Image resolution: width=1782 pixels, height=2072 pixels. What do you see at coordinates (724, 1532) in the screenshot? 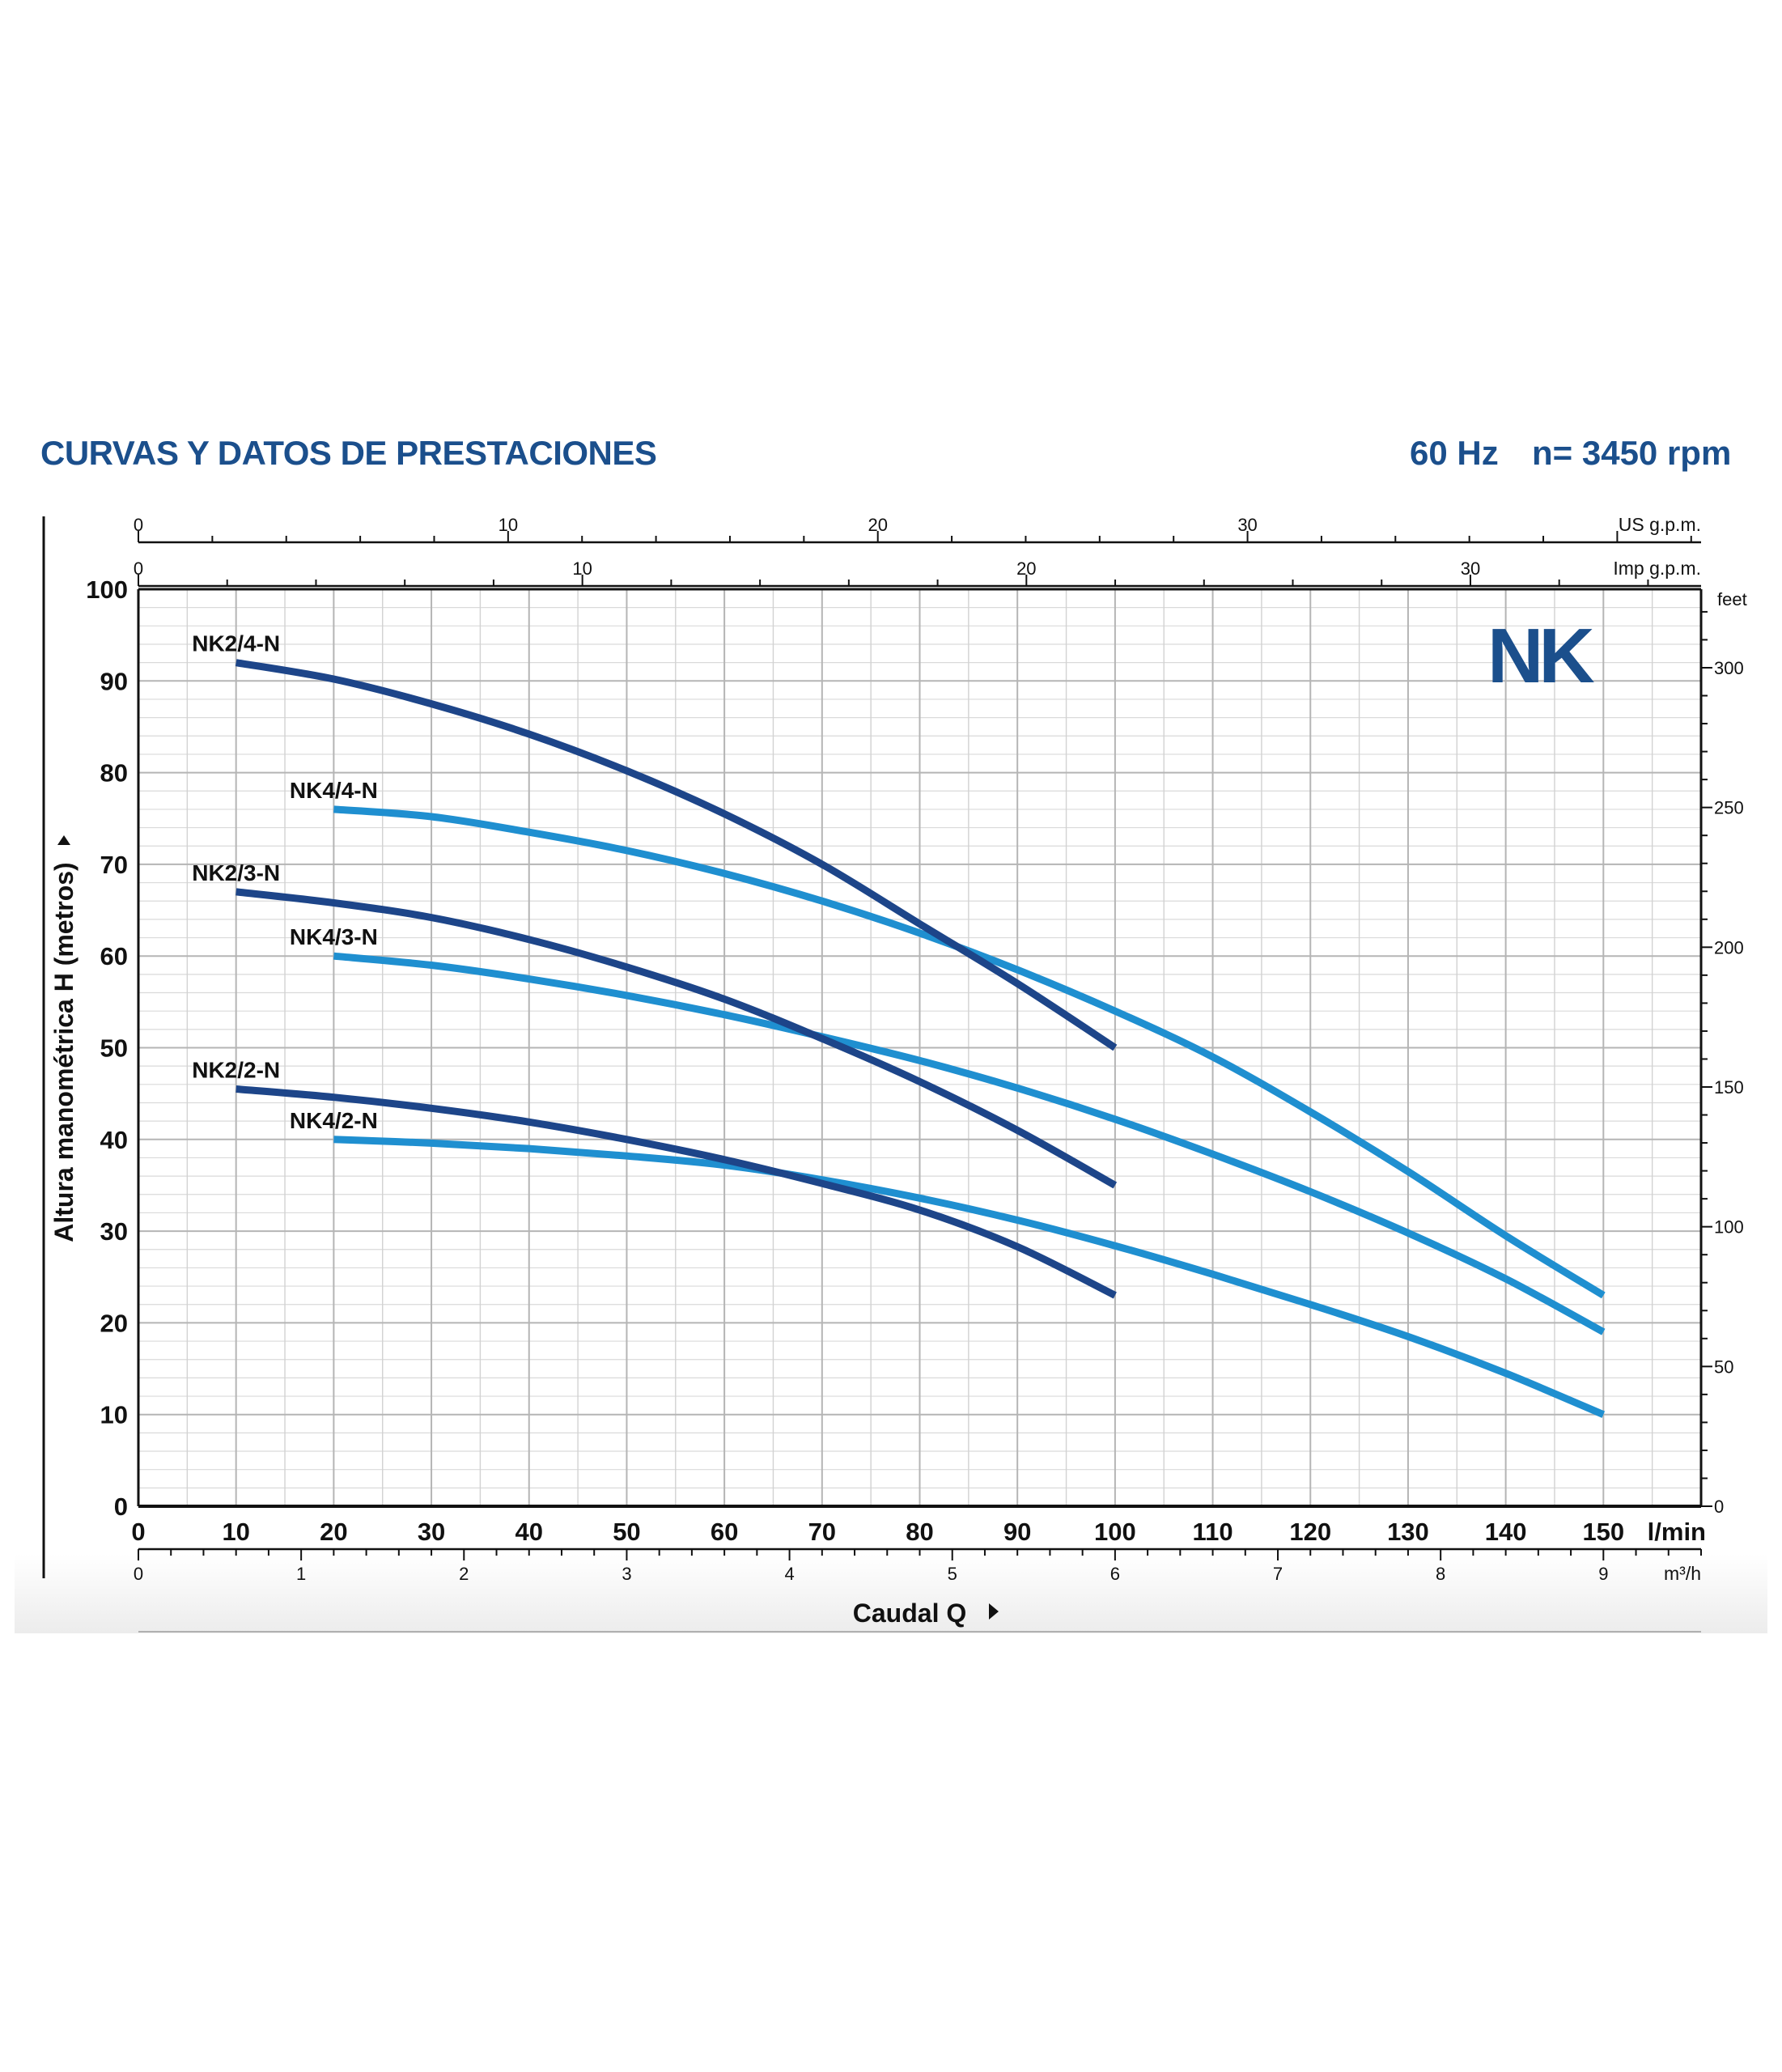
I see `x-tick-label: 60` at bounding box center [724, 1532].